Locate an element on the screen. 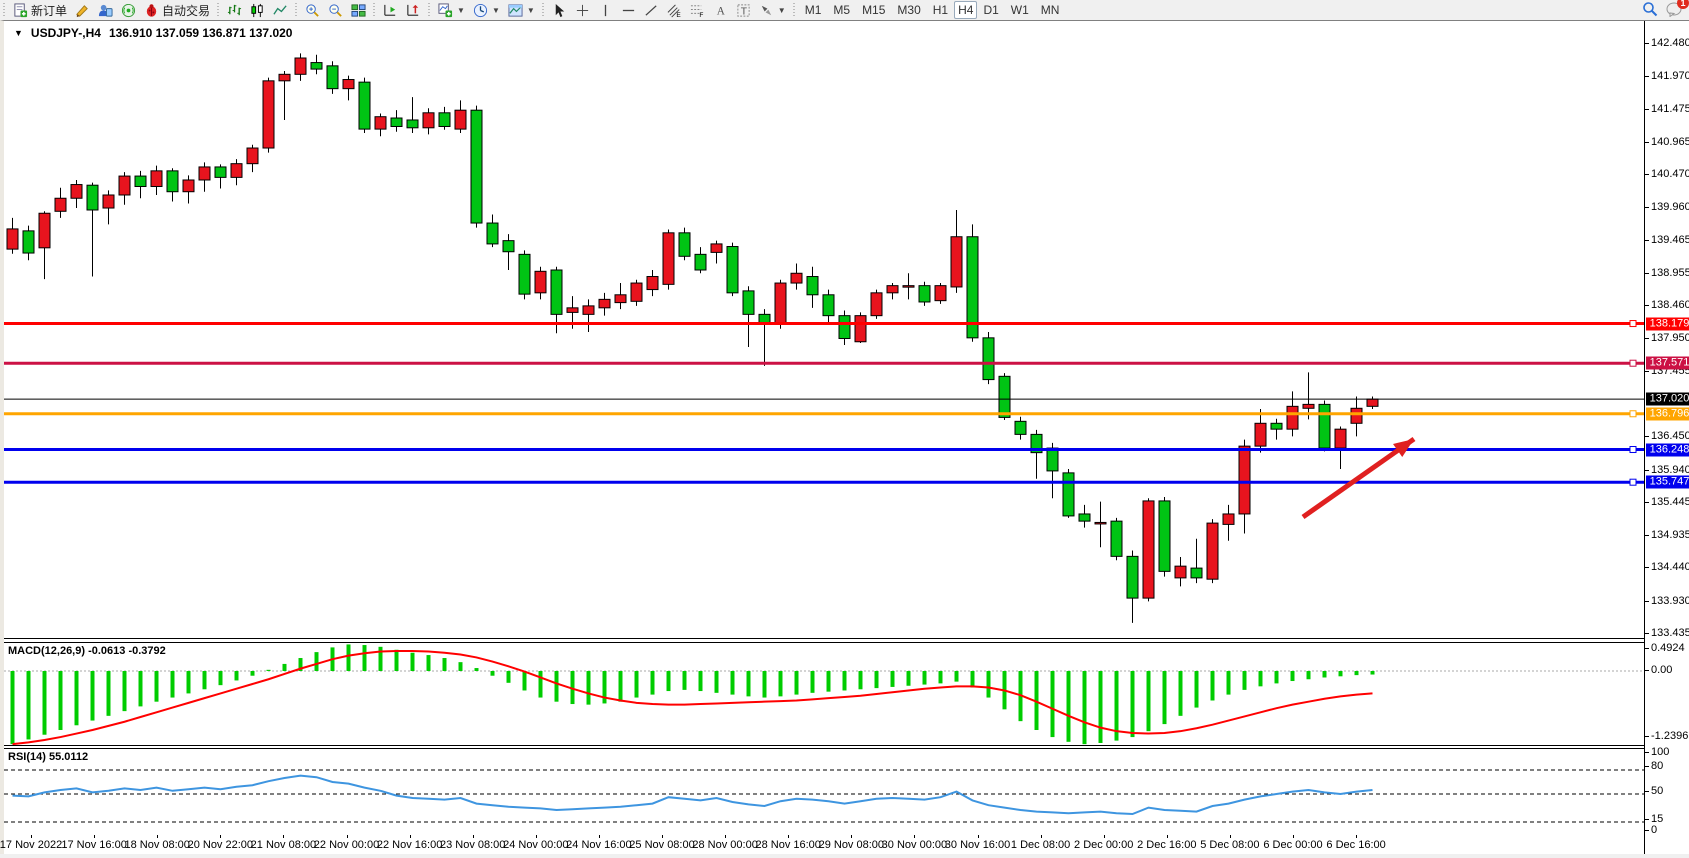  marker-button is located at coordinates (82, 10).